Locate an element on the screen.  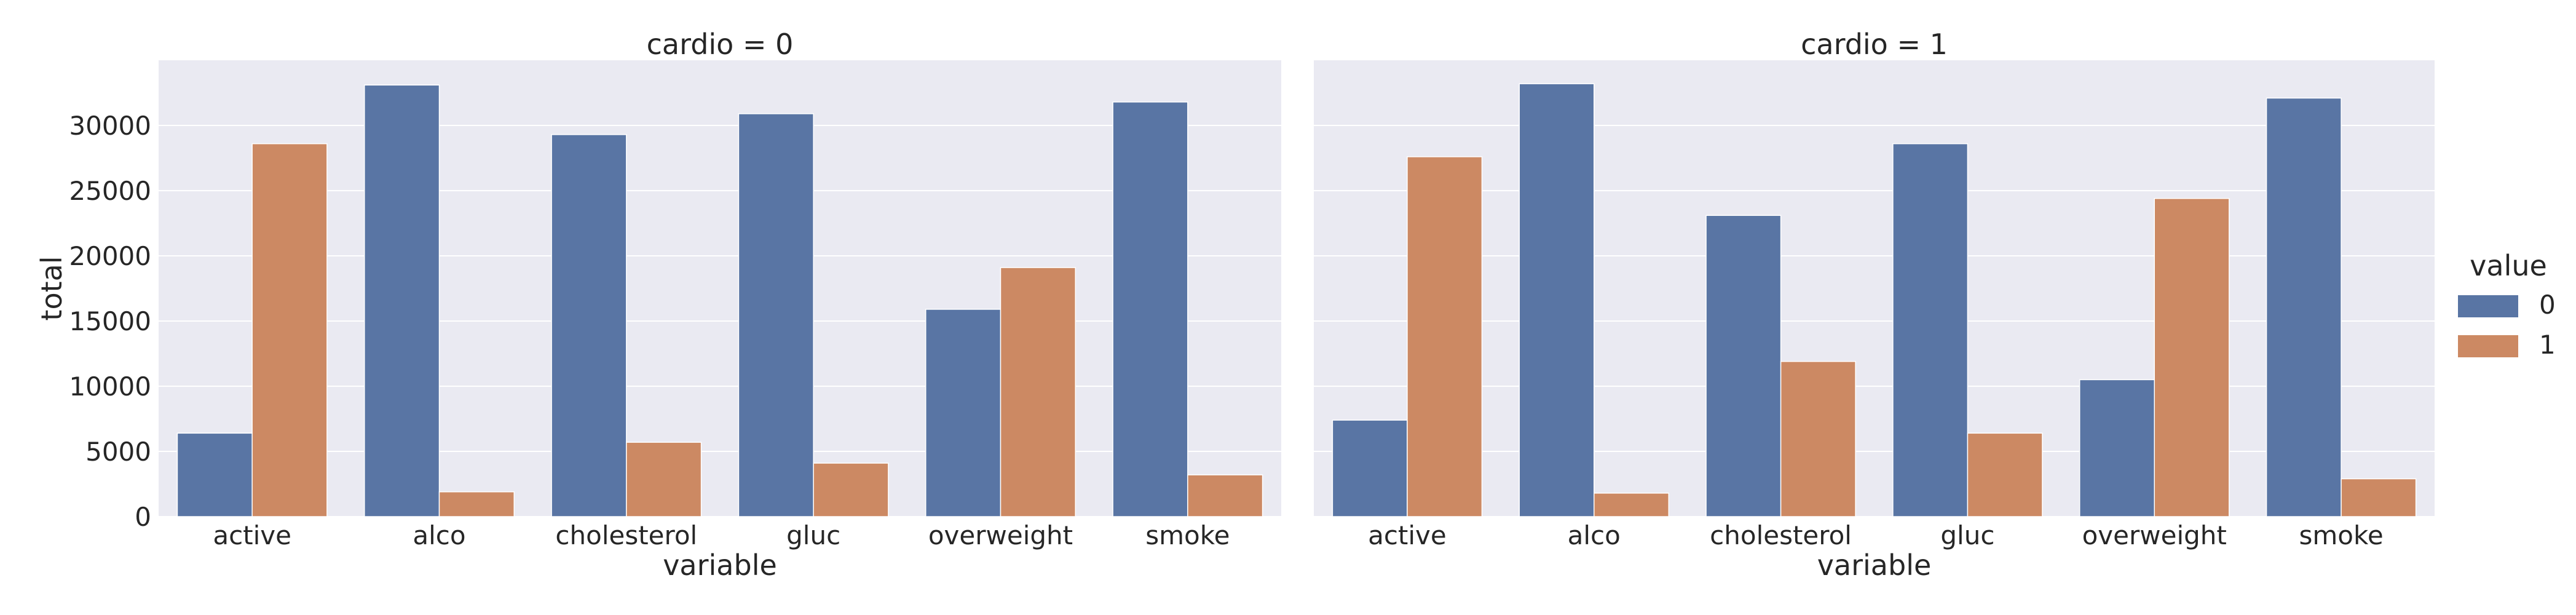
y-tick-label: 0 is located at coordinates (143, 517).